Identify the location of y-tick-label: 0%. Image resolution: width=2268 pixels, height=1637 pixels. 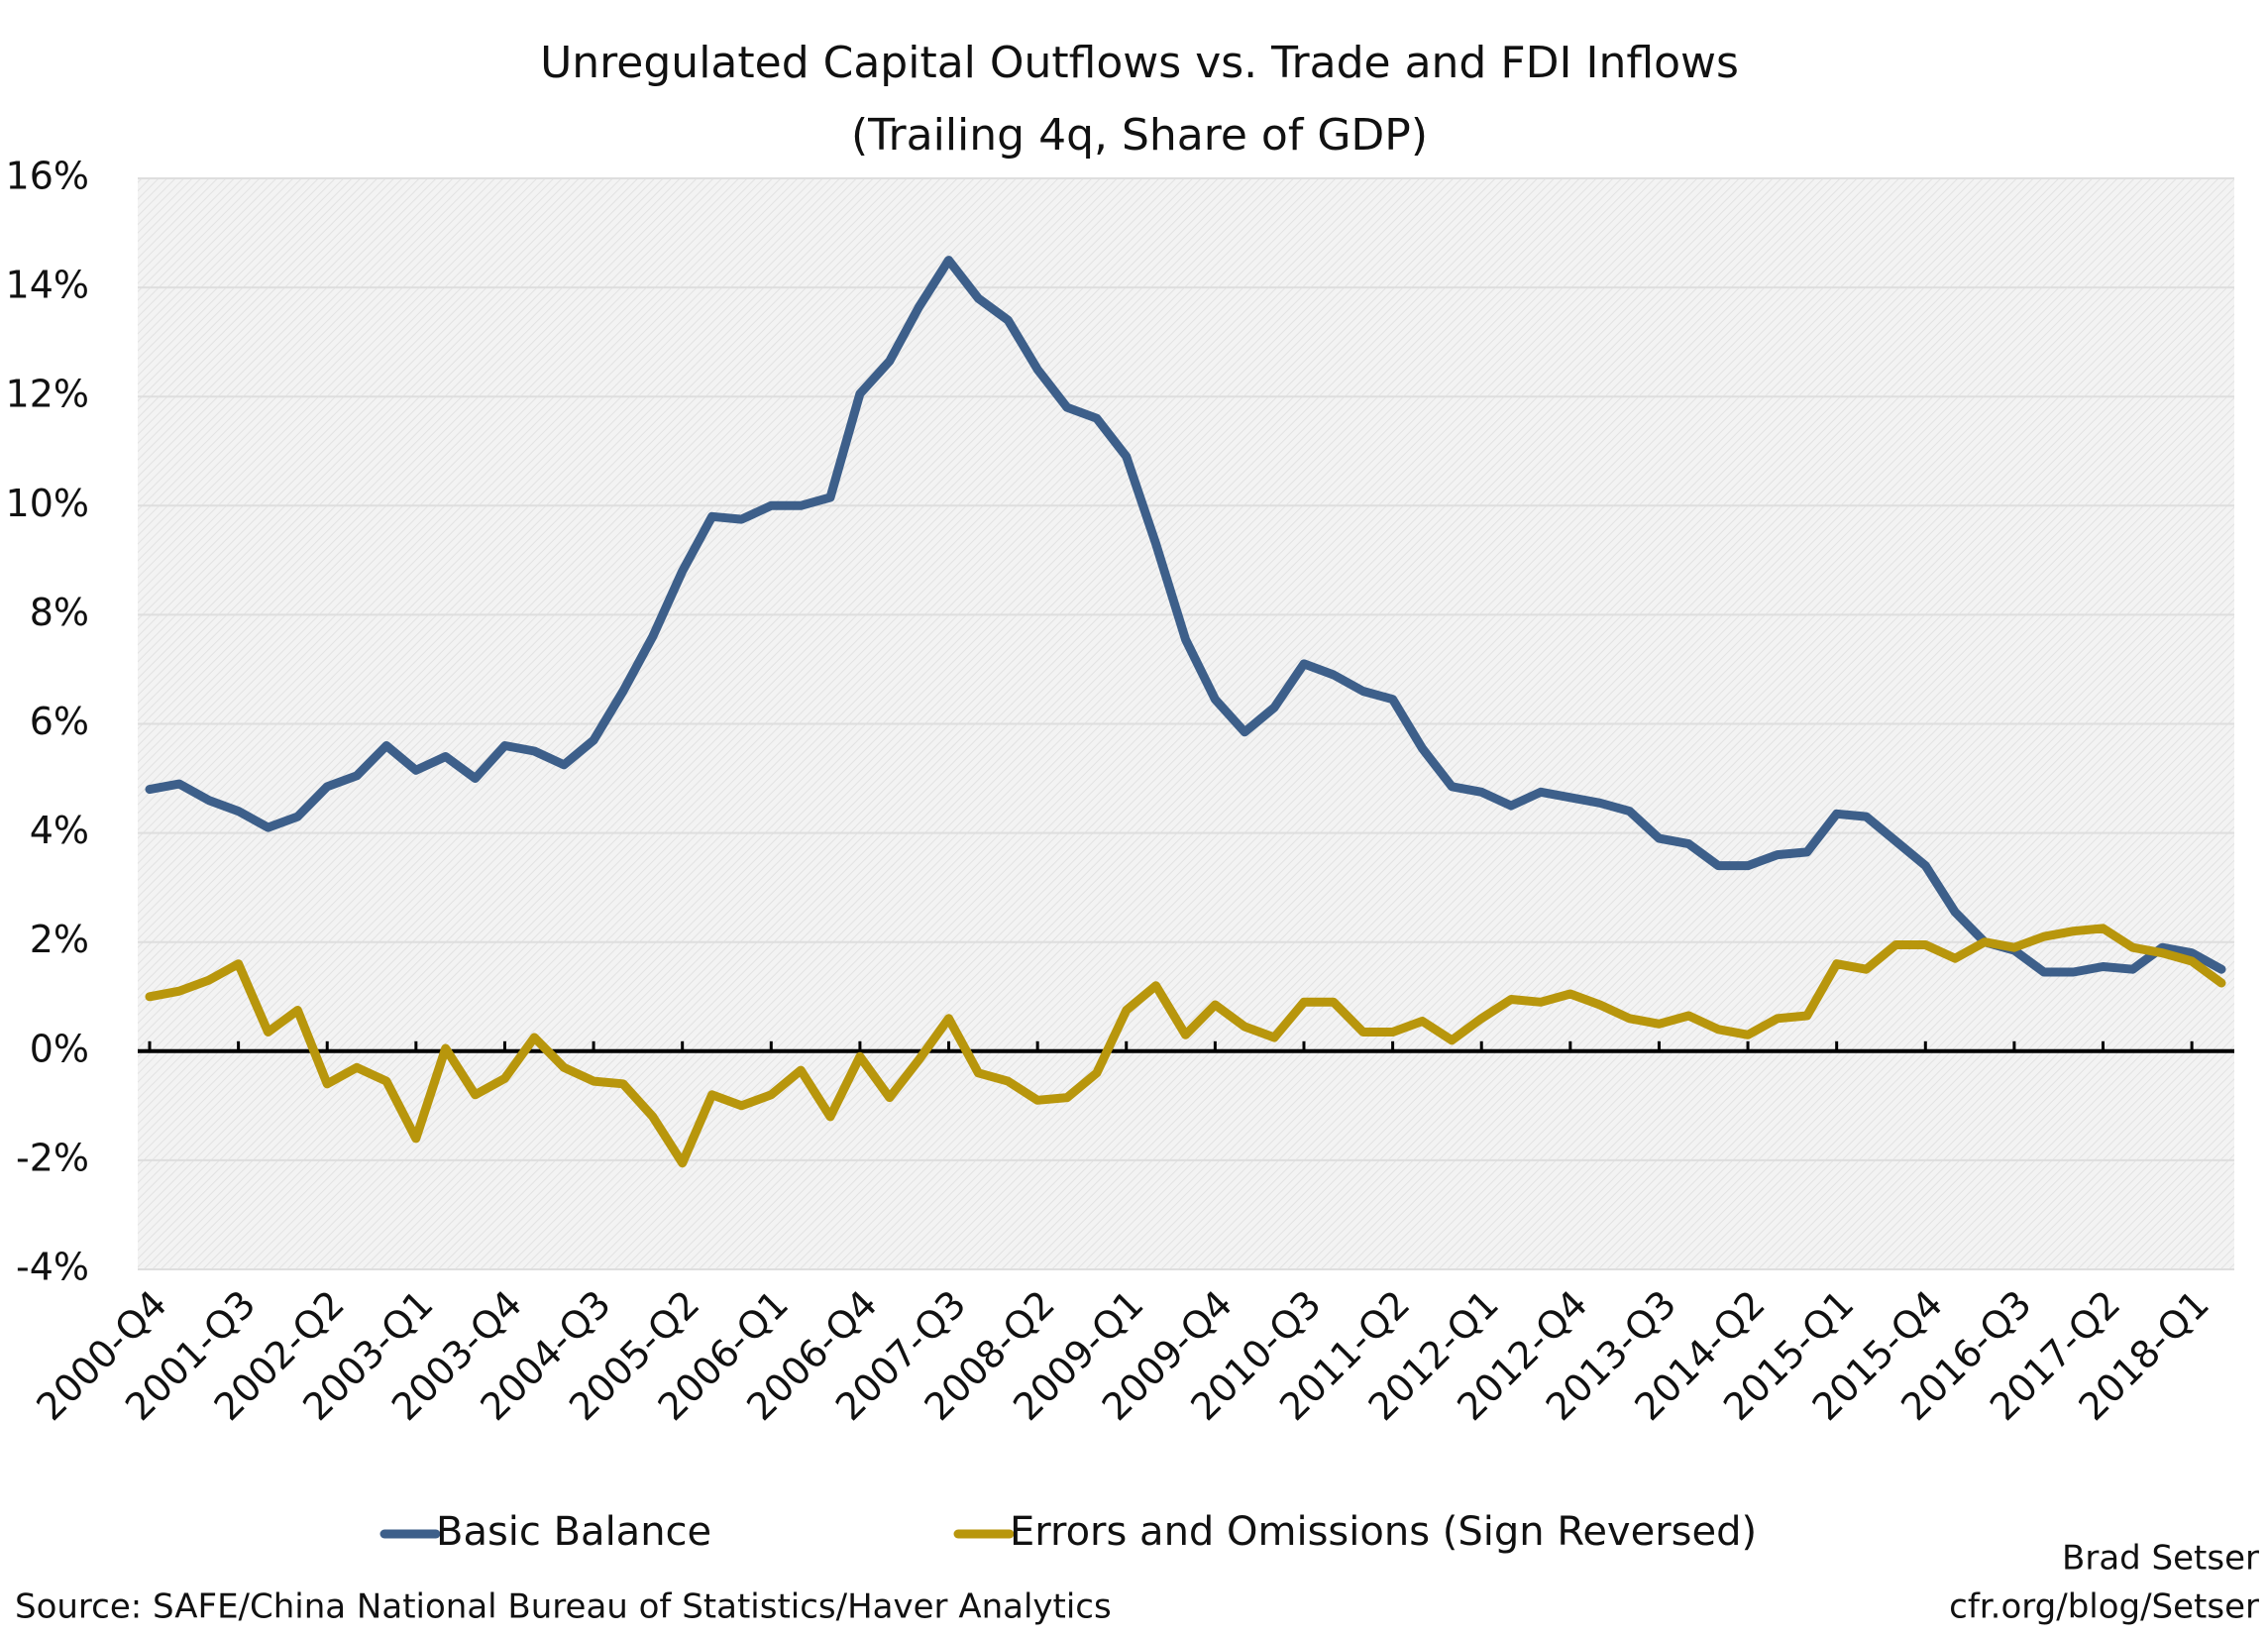
(60, 1048).